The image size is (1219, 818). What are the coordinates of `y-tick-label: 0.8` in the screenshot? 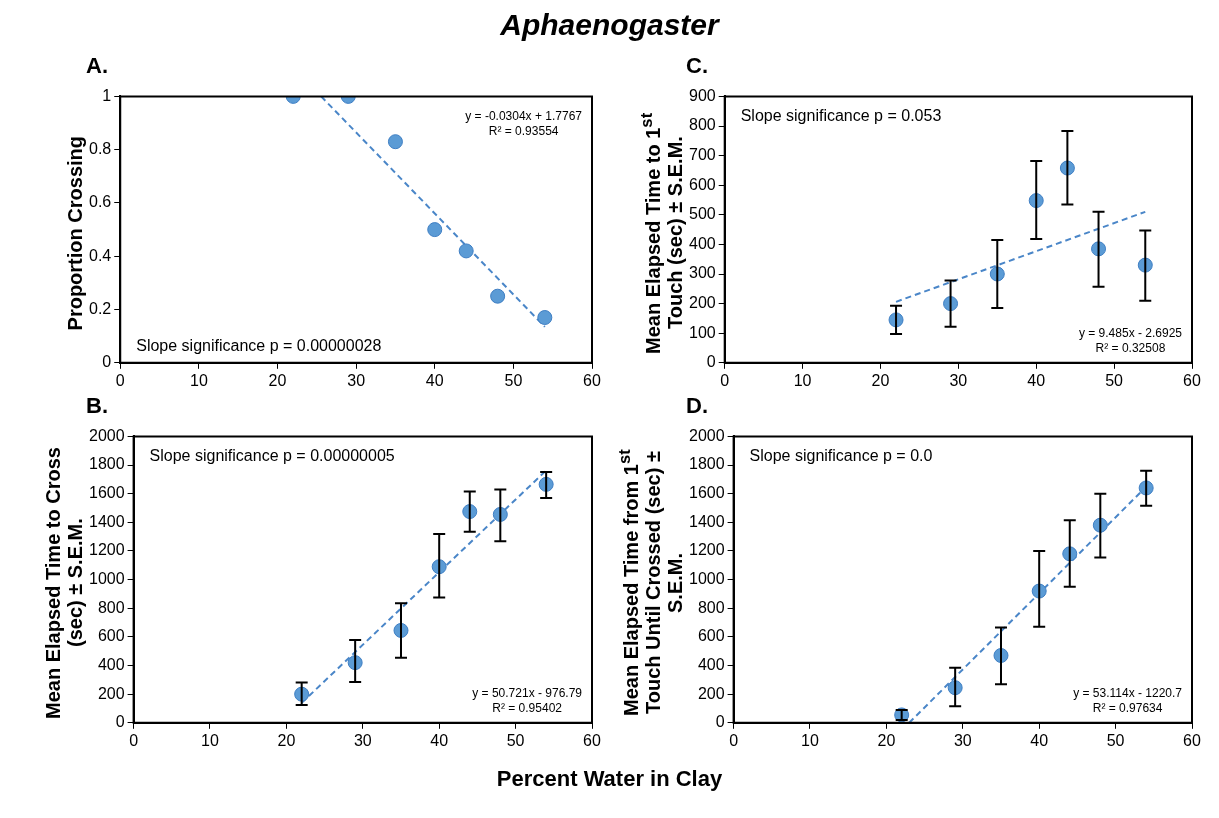 It's located at (100, 149).